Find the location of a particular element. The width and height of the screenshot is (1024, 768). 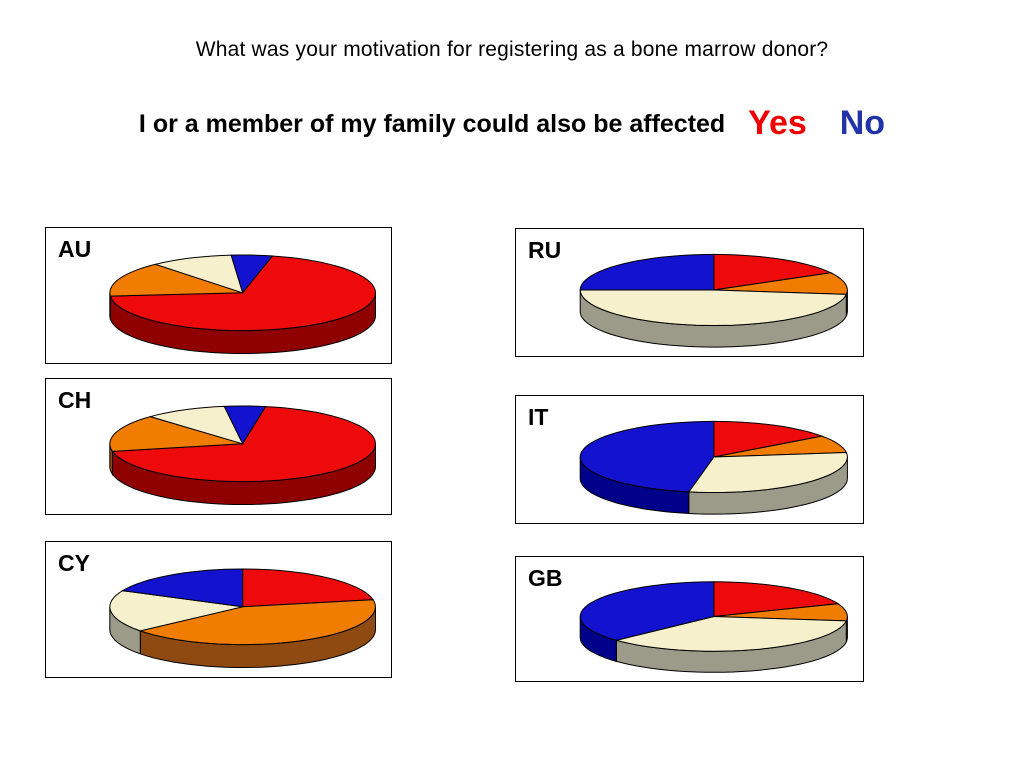

chart-box-ru: RU is located at coordinates (689, 292).